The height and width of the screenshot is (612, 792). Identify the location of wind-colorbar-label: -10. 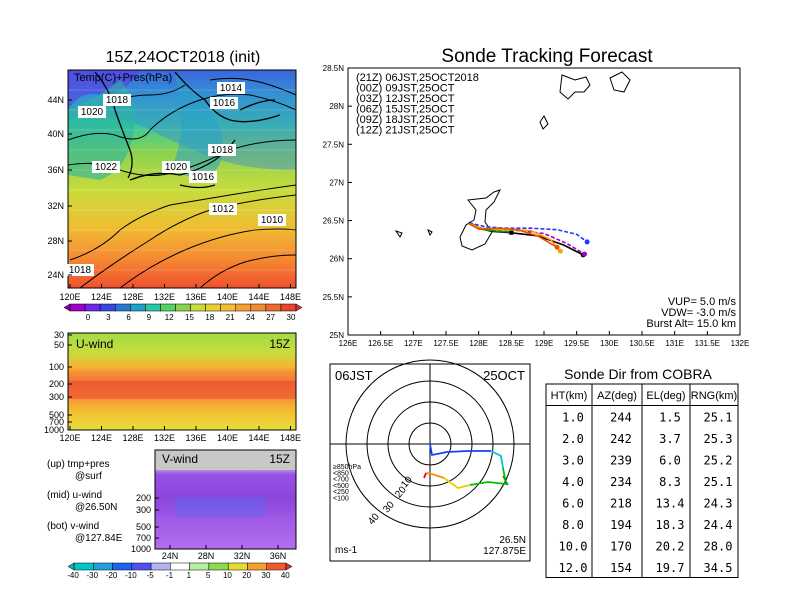
(131, 575).